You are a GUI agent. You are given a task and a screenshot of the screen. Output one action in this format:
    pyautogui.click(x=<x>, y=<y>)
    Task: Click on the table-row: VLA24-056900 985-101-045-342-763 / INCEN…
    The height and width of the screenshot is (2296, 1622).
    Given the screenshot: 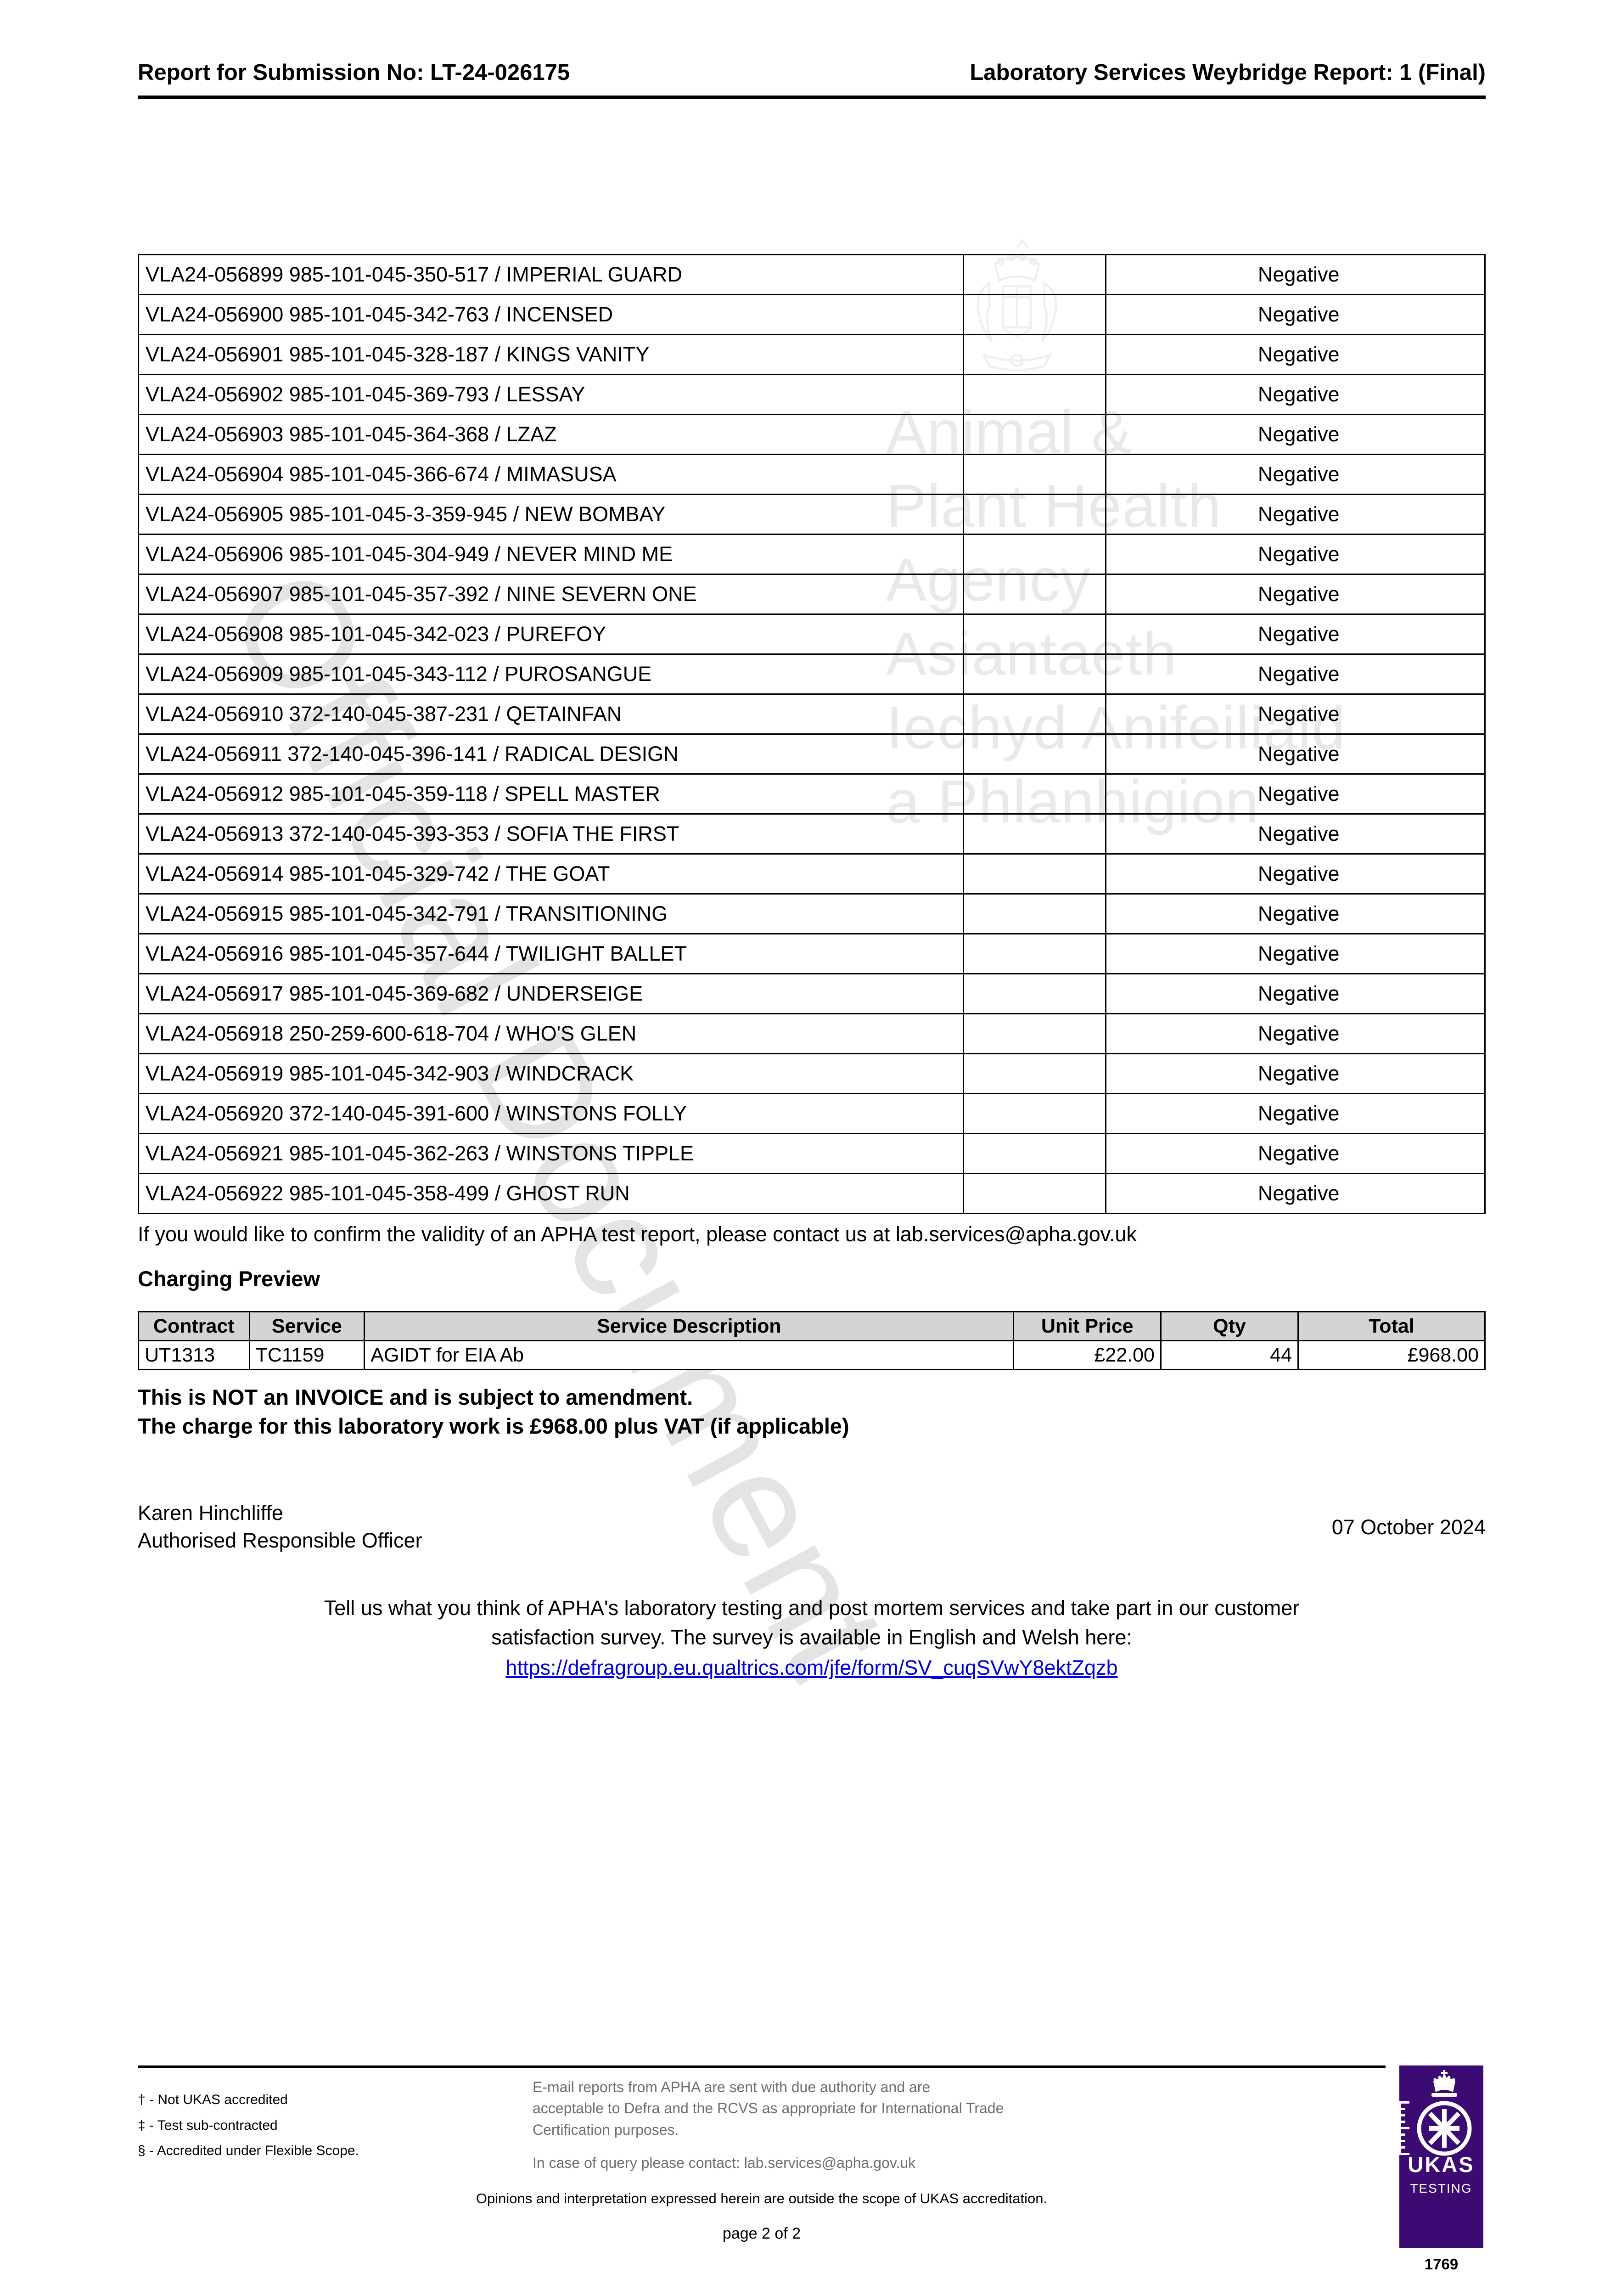 What is the action you would take?
    pyautogui.click(x=812, y=314)
    